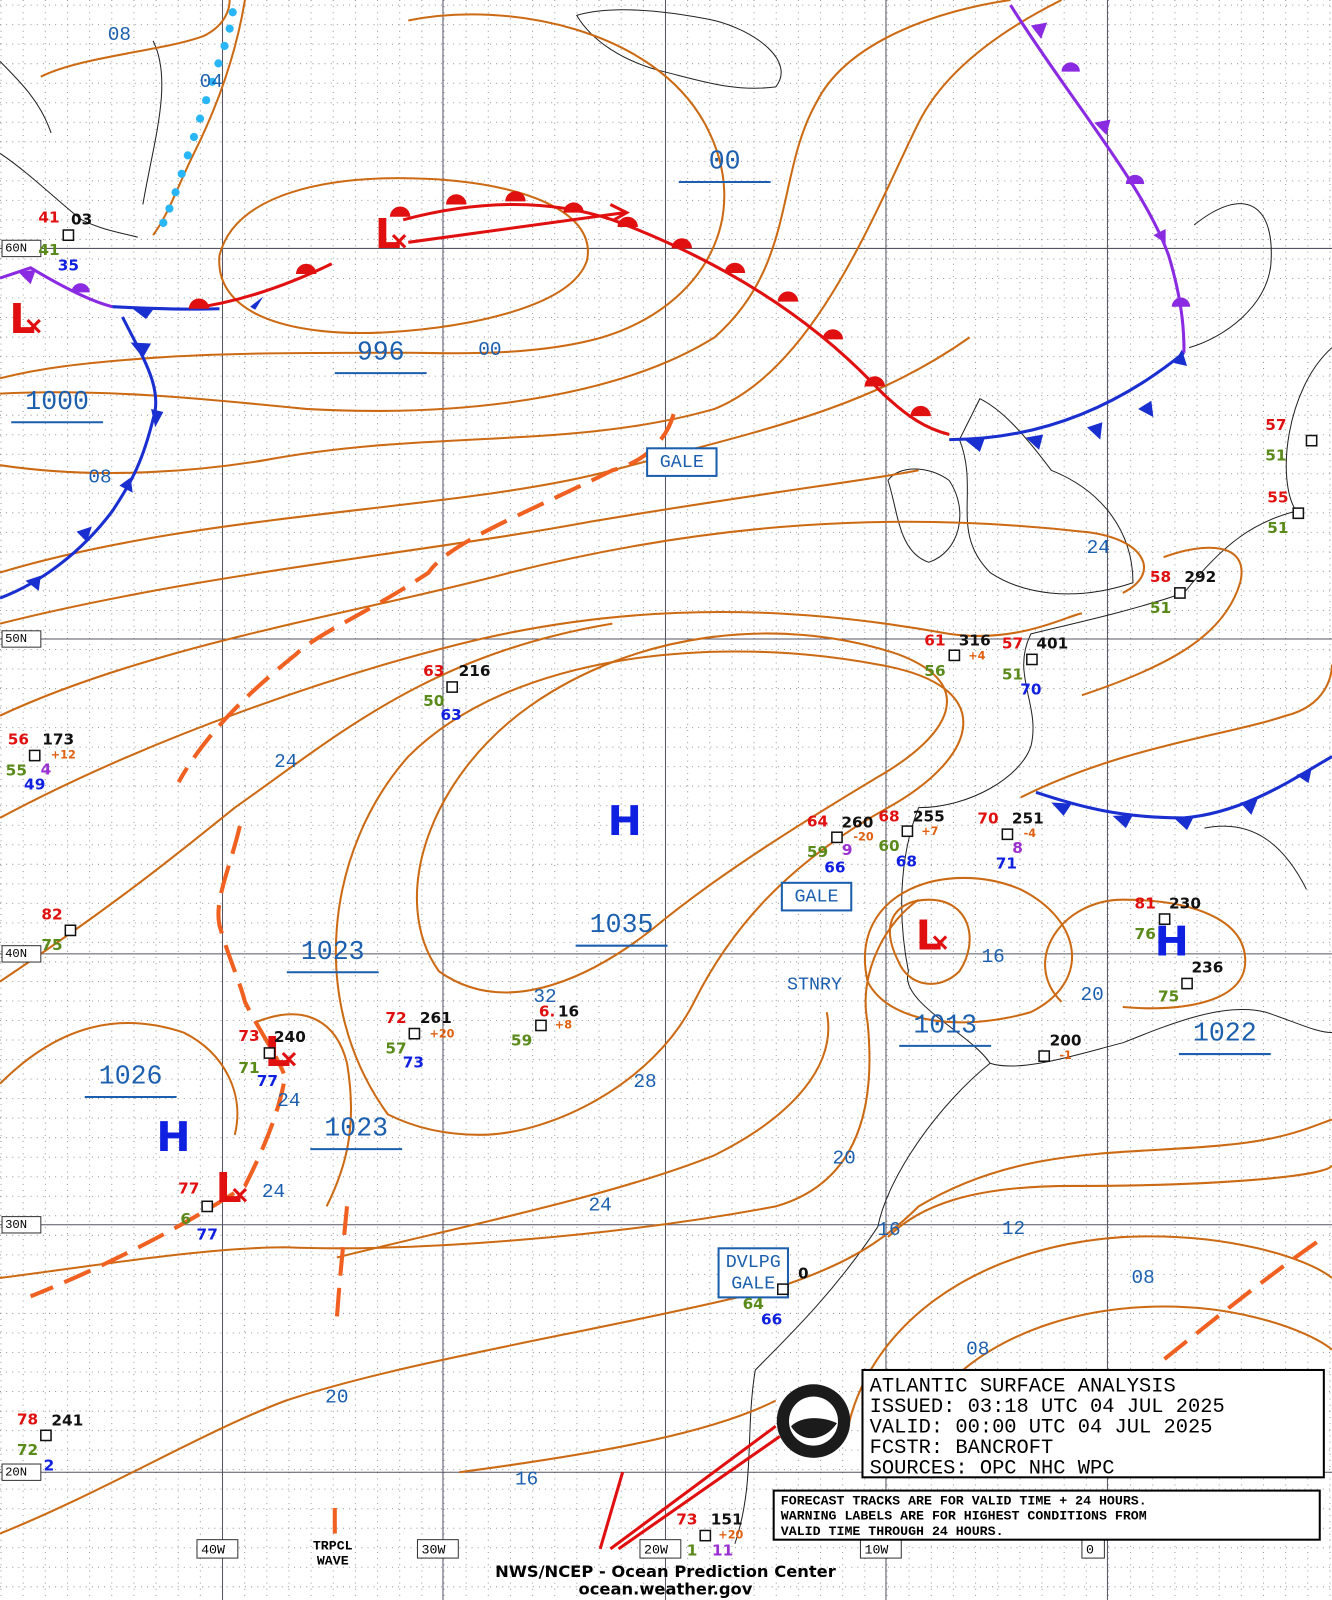  I want to click on isobar-label: 12, so click(1013, 1229).